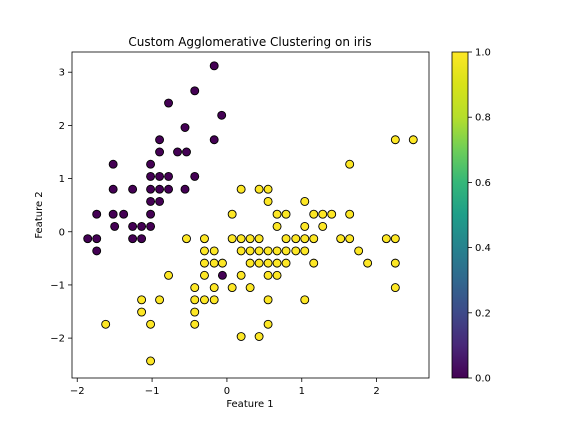  What do you see at coordinates (376, 391) in the screenshot?
I see `x-tick-label: 2` at bounding box center [376, 391].